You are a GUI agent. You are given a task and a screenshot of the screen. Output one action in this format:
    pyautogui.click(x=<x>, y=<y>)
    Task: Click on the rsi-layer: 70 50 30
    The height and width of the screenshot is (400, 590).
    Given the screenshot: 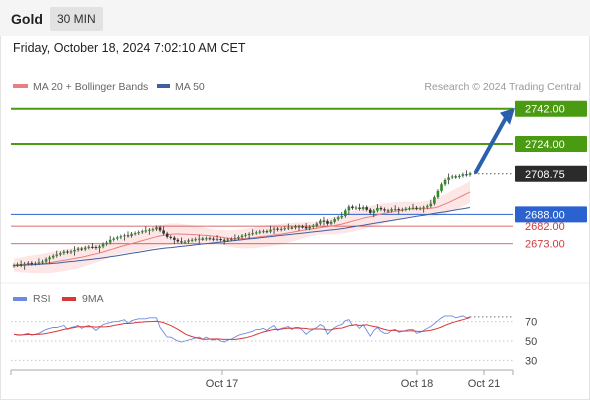 What is the action you would take?
    pyautogui.click(x=274, y=341)
    